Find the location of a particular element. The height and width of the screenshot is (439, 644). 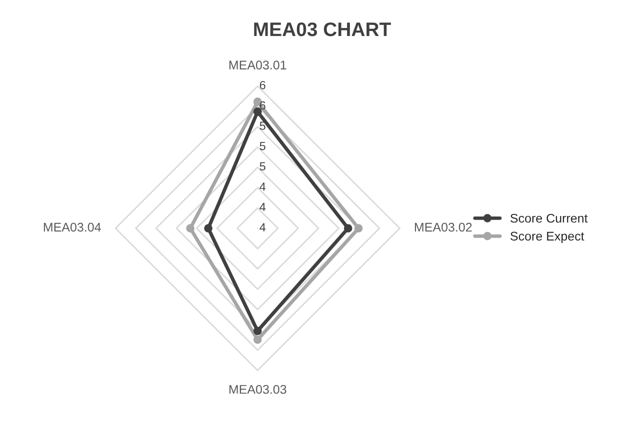

legend-label: Score Expect is located at coordinates (547, 238).